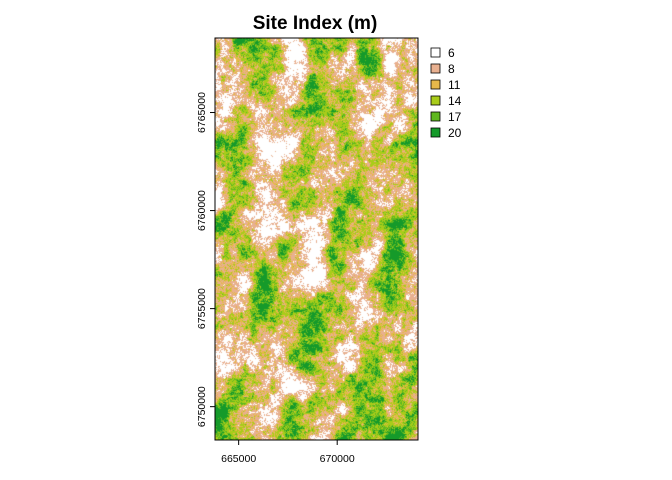  What do you see at coordinates (446, 133) in the screenshot?
I see `legend-item-20: 20` at bounding box center [446, 133].